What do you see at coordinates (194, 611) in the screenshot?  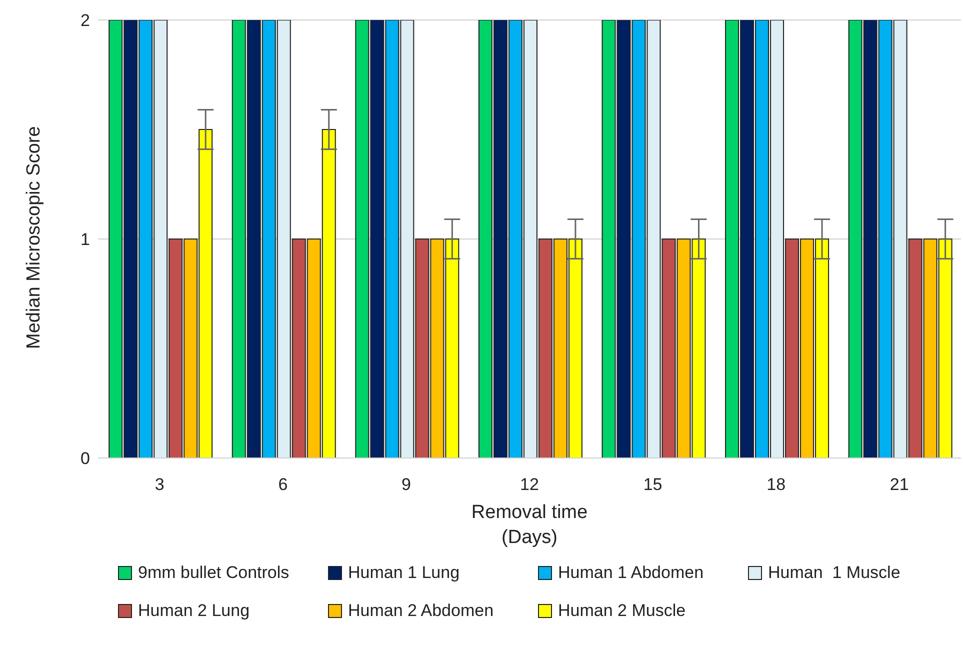 I see `legend-label: Human 2 Lung` at bounding box center [194, 611].